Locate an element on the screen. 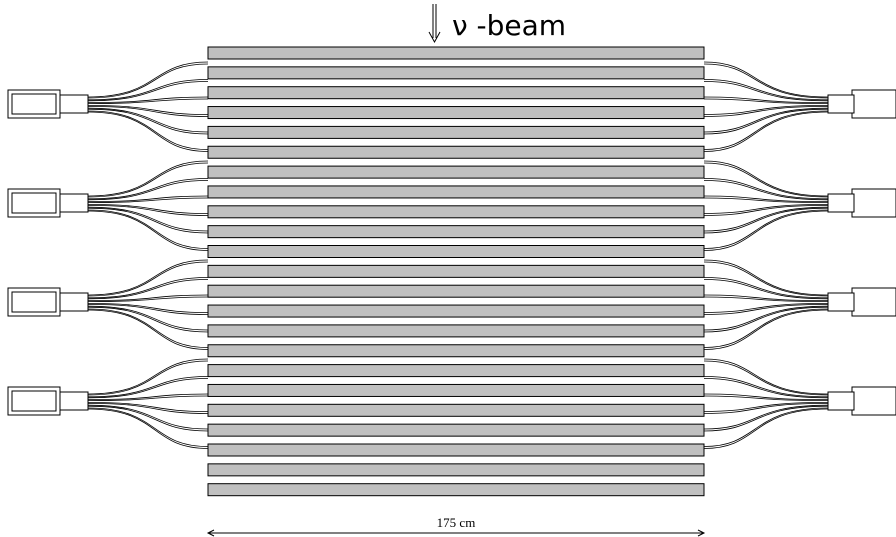 The image size is (896, 537). scale-label: 175 cm is located at coordinates (456, 522).